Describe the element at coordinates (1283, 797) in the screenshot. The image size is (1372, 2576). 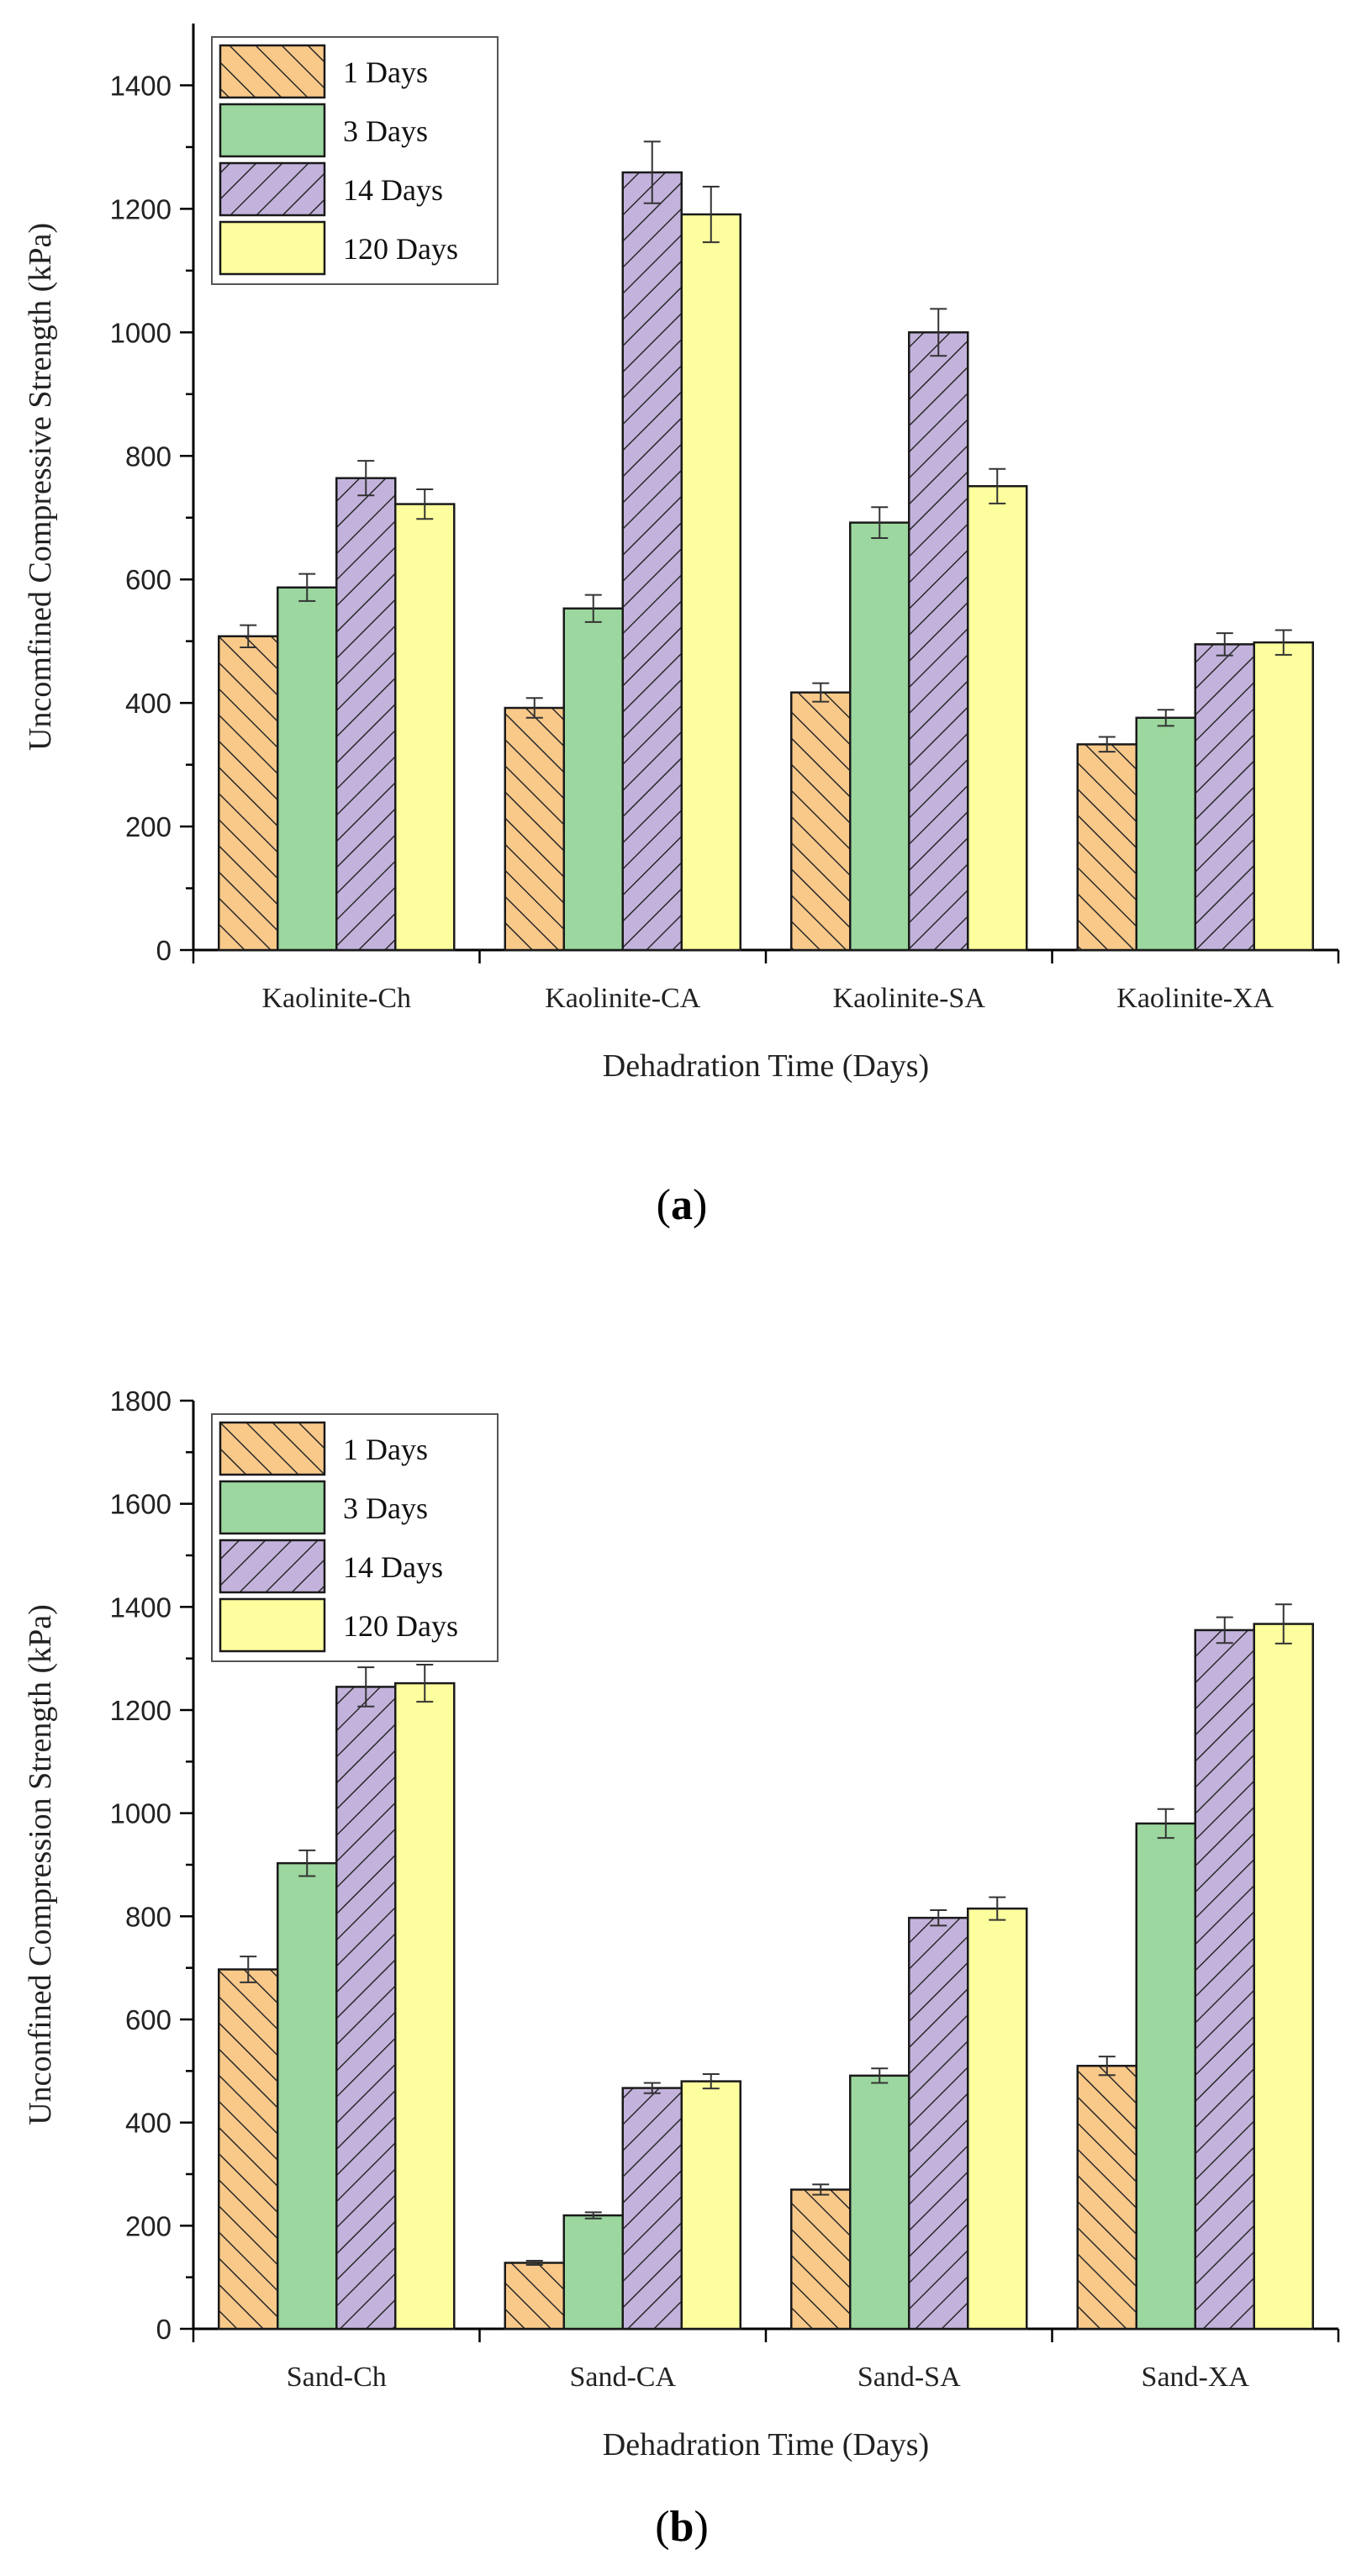
I see `bar-120-days-kaolinite-xa` at that location.